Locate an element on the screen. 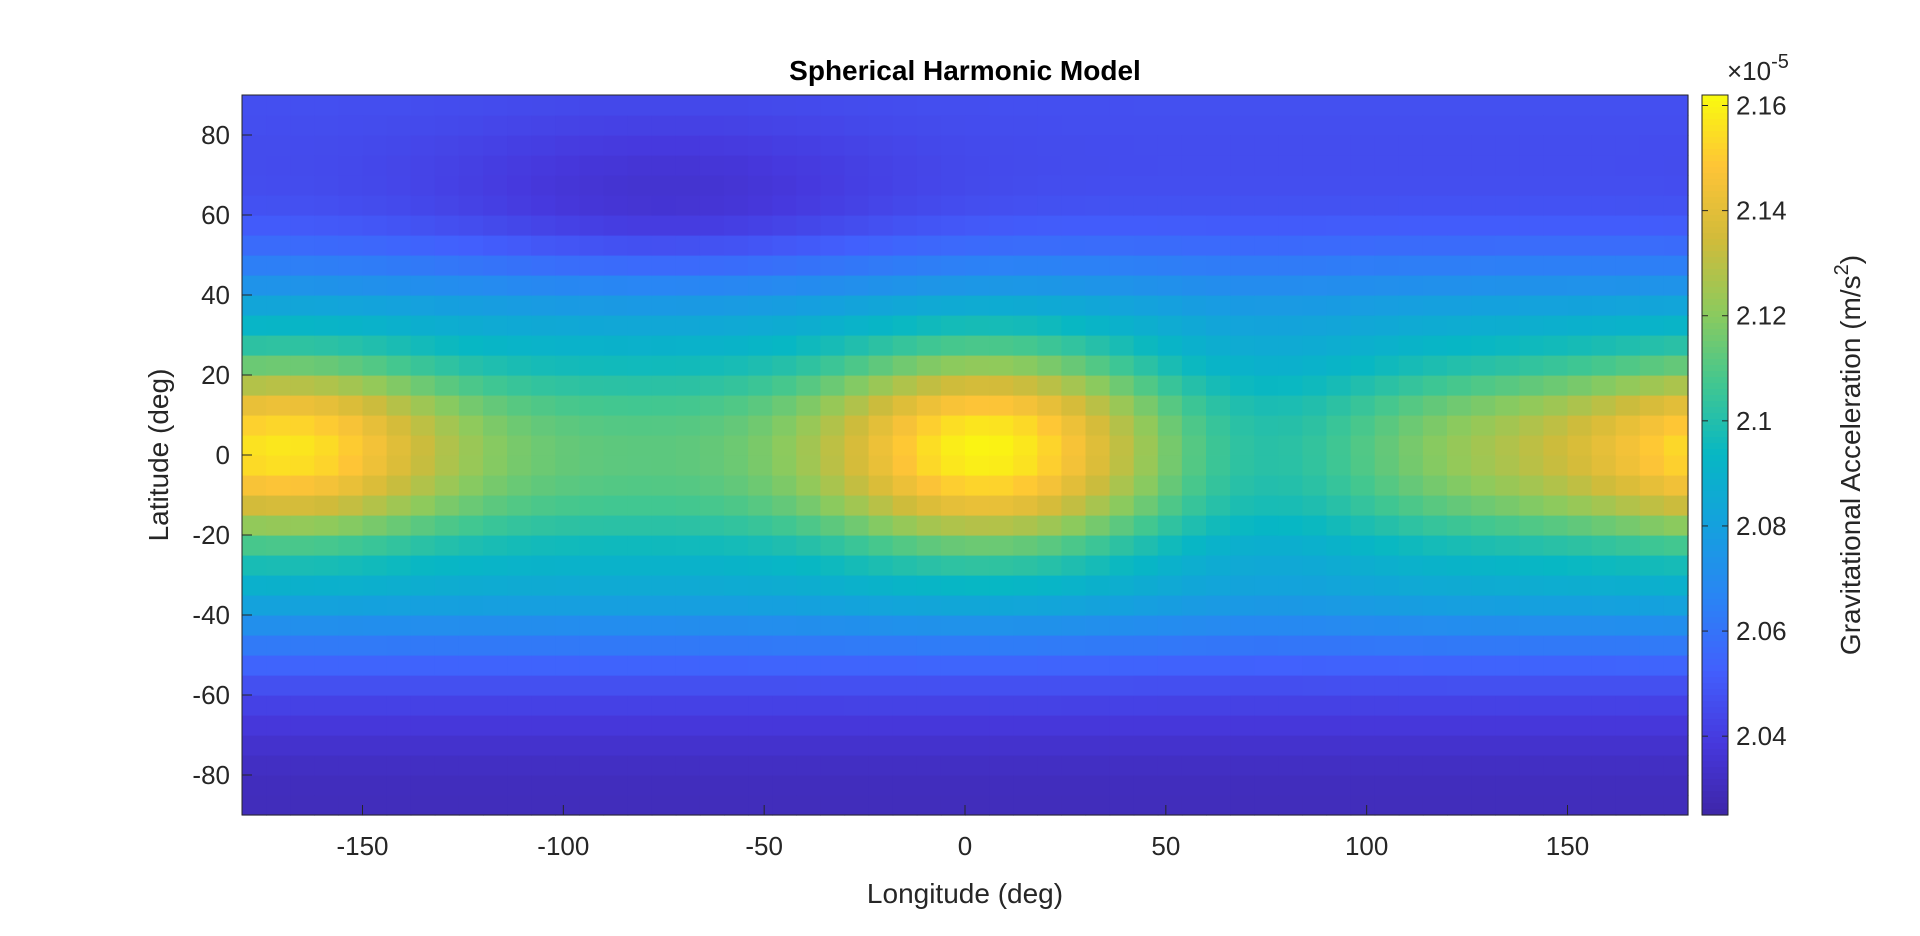  x-tick-label: -50 is located at coordinates (764, 846).